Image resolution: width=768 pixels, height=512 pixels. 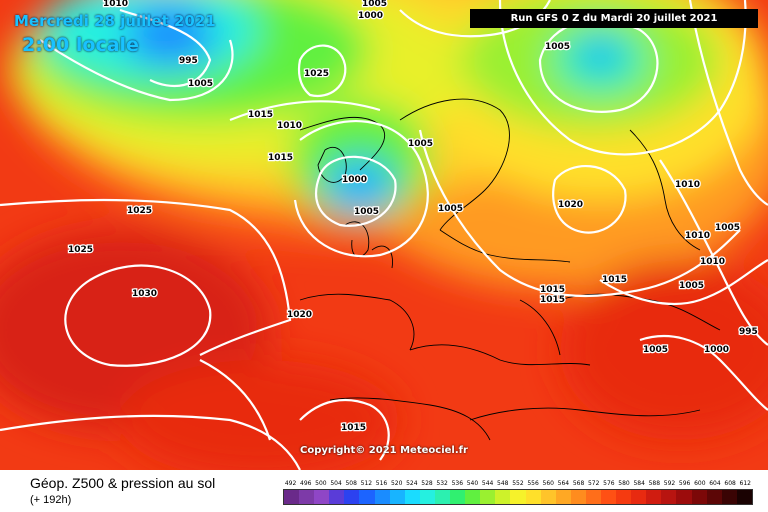 What do you see at coordinates (366, 483) in the screenshot?
I see `scale-label: 512` at bounding box center [366, 483].